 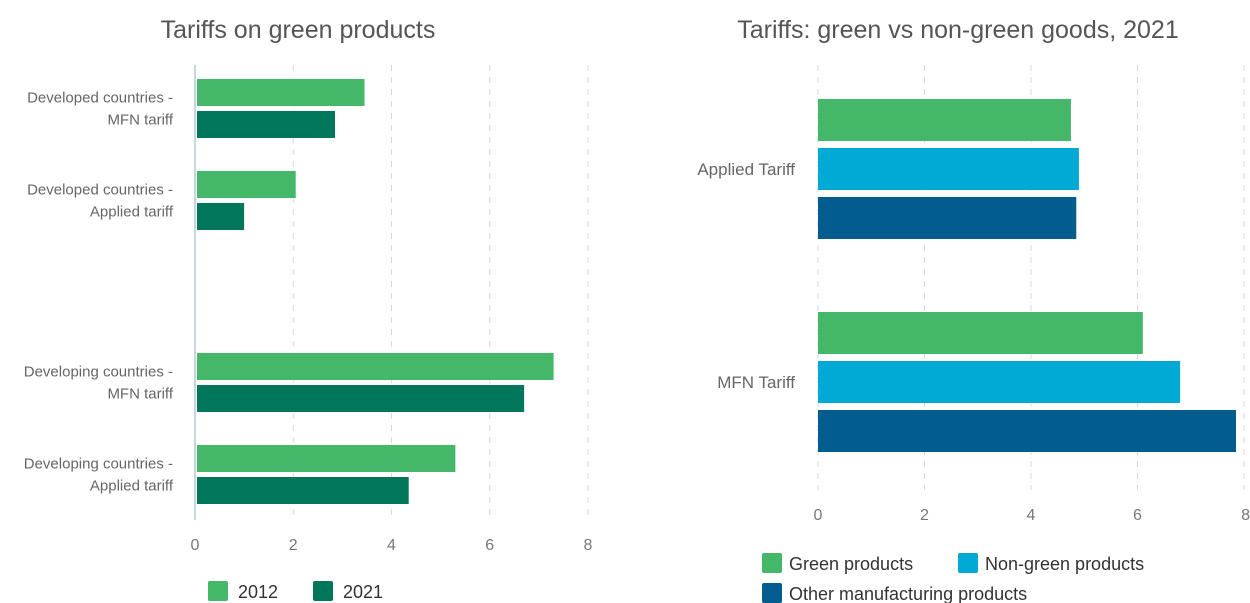 I want to click on chart-right-legend-label: Non-green products, so click(x=1064, y=564).